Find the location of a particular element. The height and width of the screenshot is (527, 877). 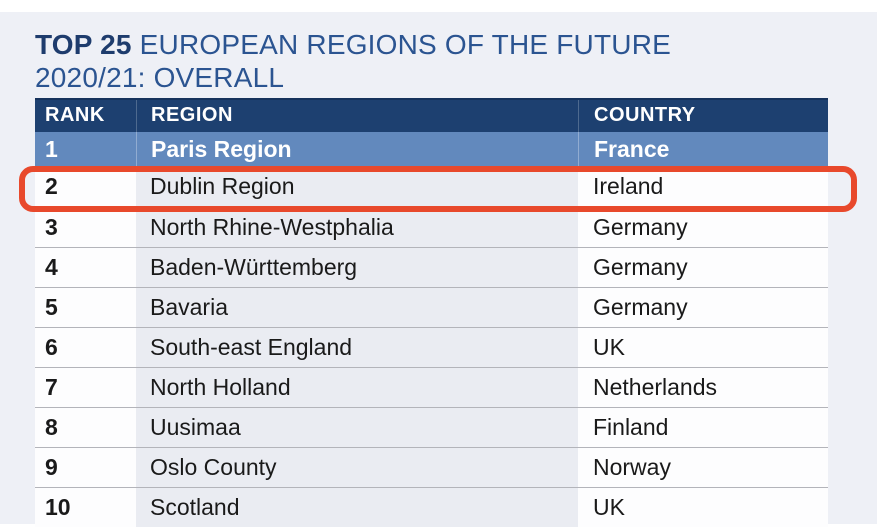

title-prefix: TOP 25 is located at coordinates (83, 44).